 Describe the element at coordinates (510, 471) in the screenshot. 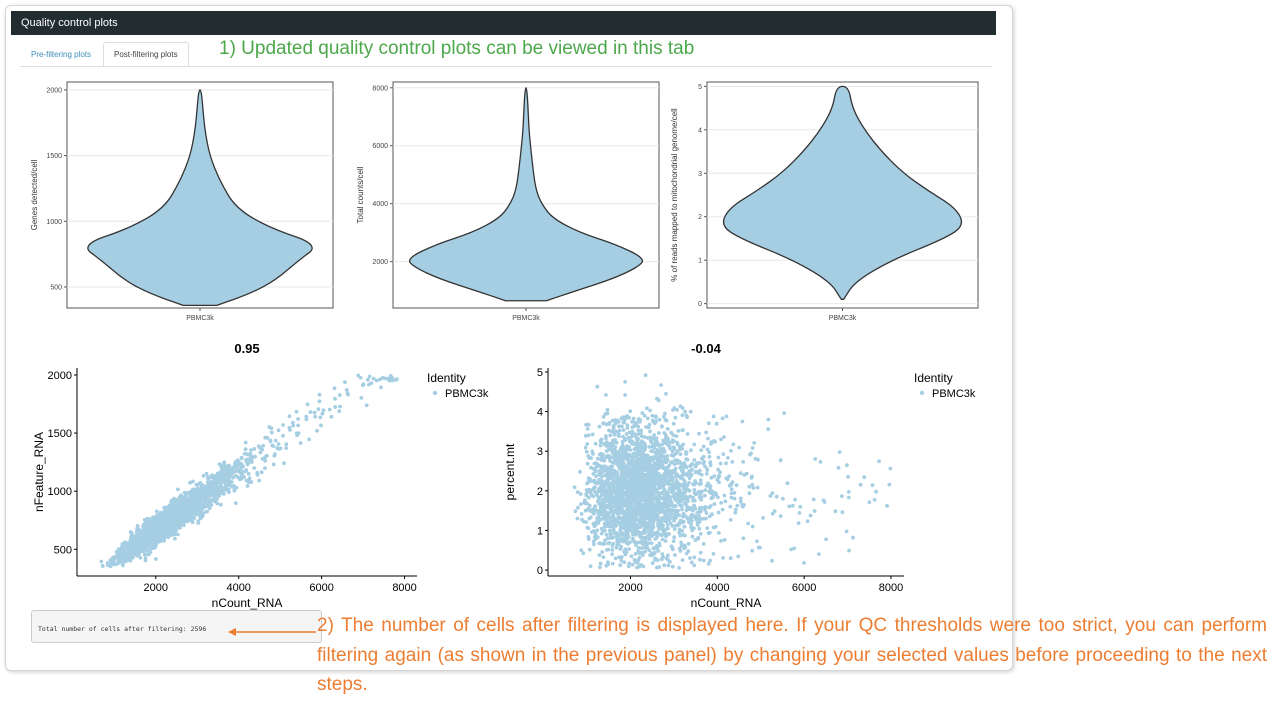

I see `y-axis-label: percent.mt` at that location.